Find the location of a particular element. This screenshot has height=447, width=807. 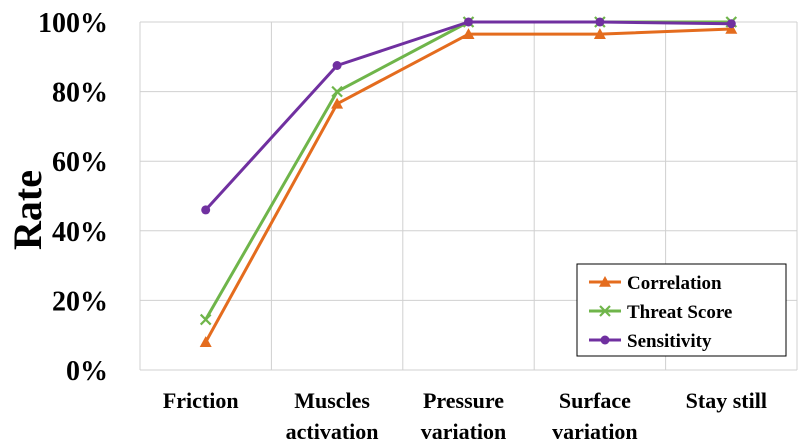

legend-item: Threat Score is located at coordinates (660, 312).